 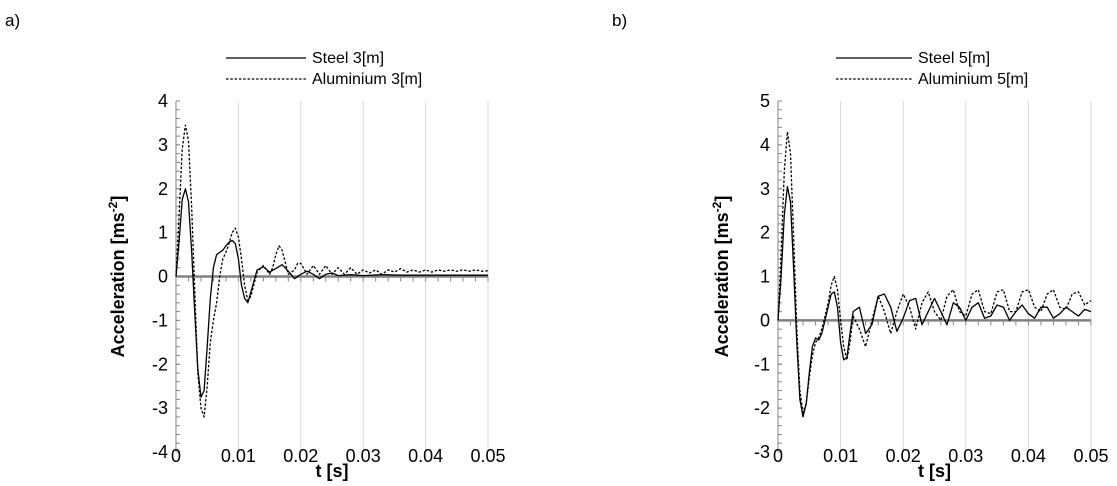 I want to click on legend-label-steel: Steel 3[m], so click(x=348, y=58).